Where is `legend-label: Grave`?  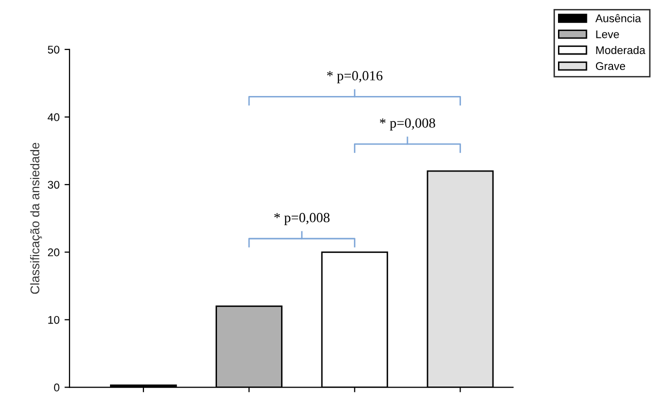
legend-label: Grave is located at coordinates (611, 66).